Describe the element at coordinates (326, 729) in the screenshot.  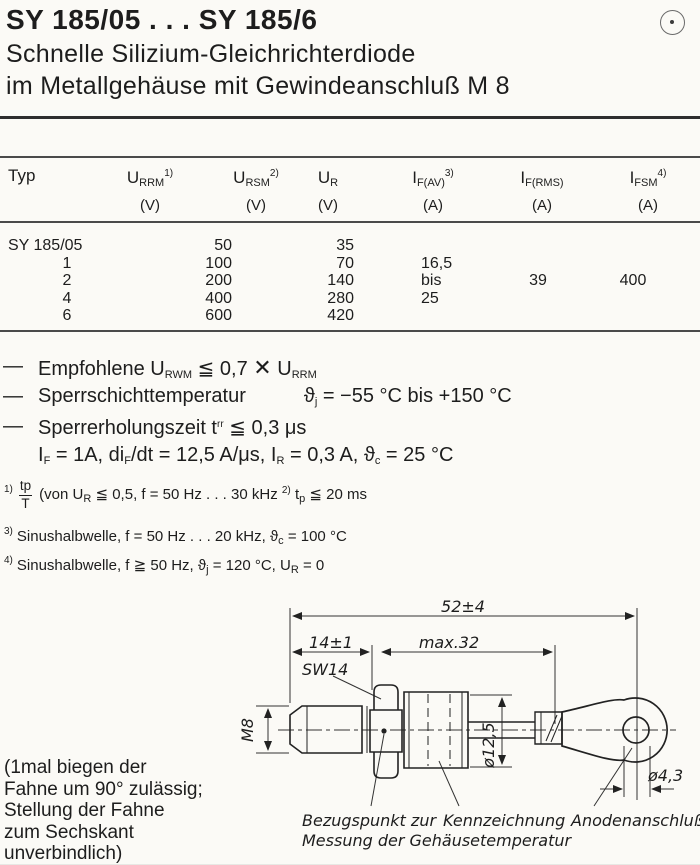
I see `threaded-stud` at that location.